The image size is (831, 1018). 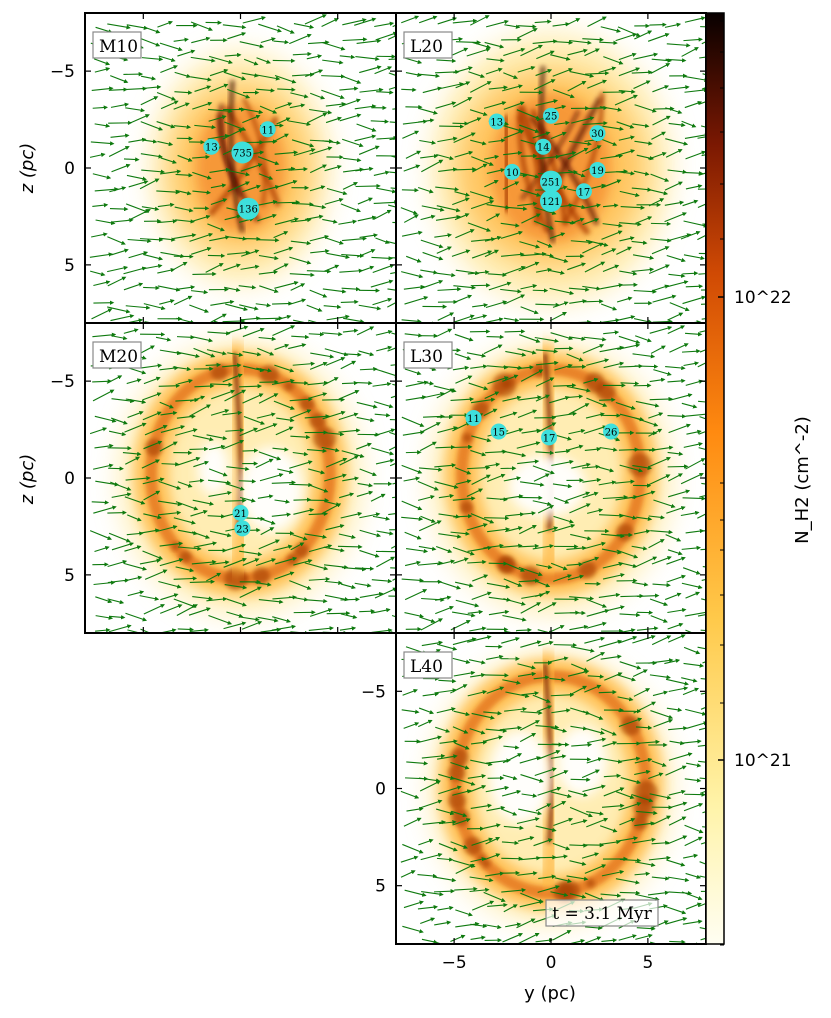 What do you see at coordinates (543, 146) in the screenshot?
I see `sink-particle: 14` at bounding box center [543, 146].